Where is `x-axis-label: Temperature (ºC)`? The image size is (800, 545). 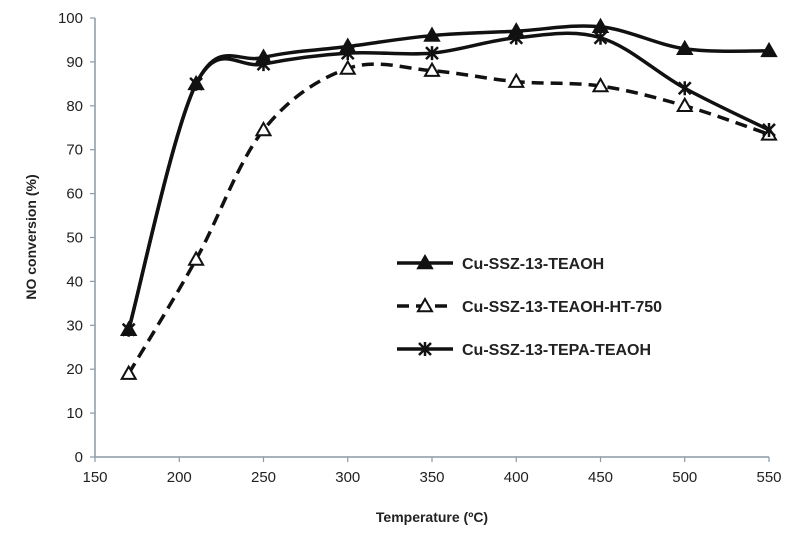
x-axis-label: Temperature (ºC) is located at coordinates (432, 517).